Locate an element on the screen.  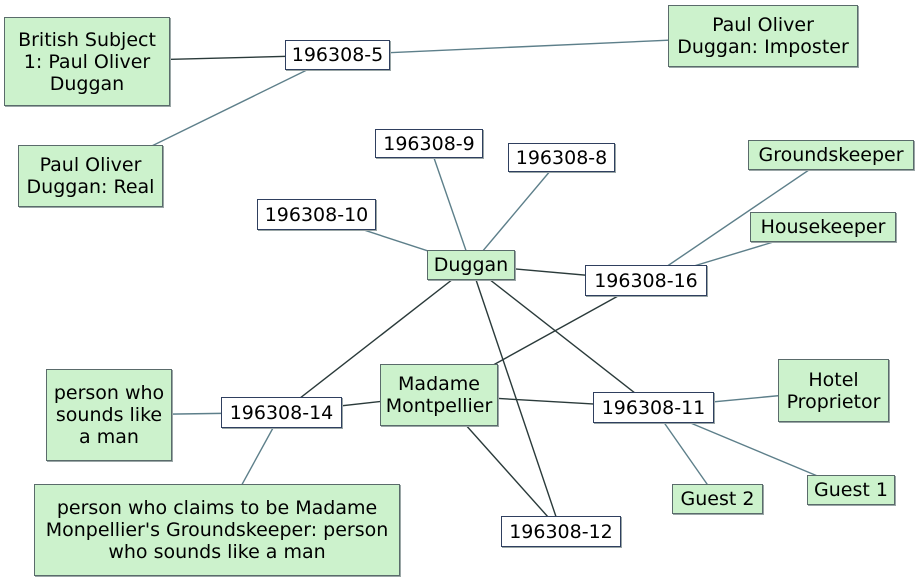
node-hotel-proprietor: Hotel Proprietor is located at coordinates (833, 390).